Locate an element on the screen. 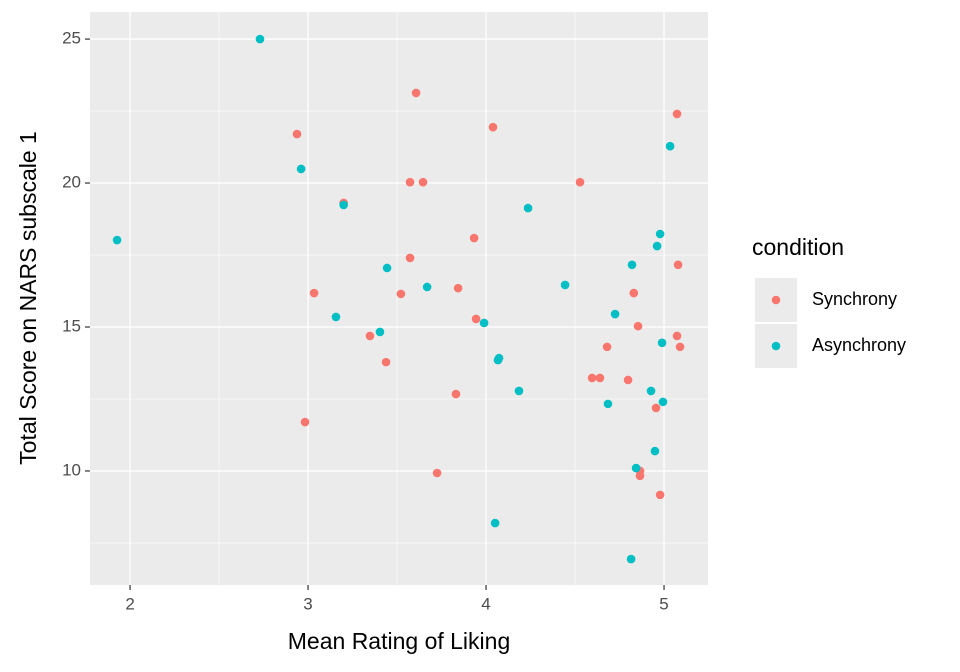  x-tick-label: 4 is located at coordinates (485, 603).